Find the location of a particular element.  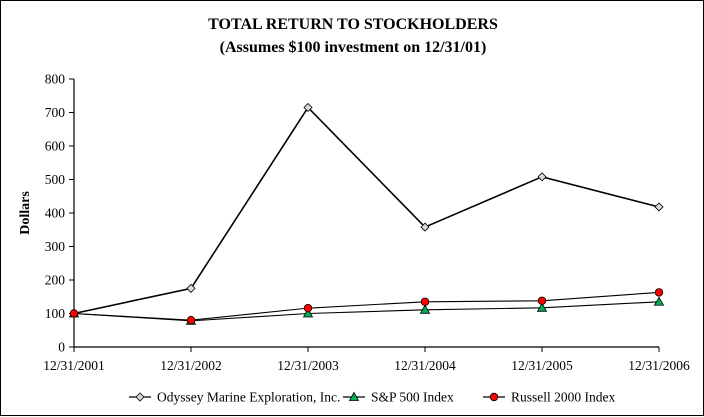

chart-subtitle: (Assumes $100 investment on 12/31/01) is located at coordinates (353, 47).